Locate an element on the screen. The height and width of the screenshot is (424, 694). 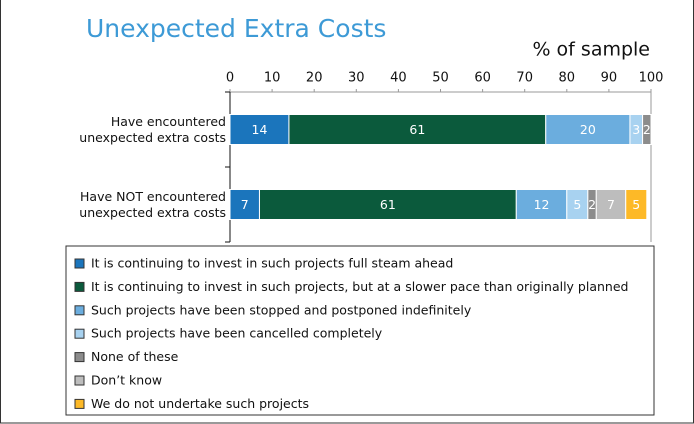
x-tick-label: 30 is located at coordinates (356, 78).